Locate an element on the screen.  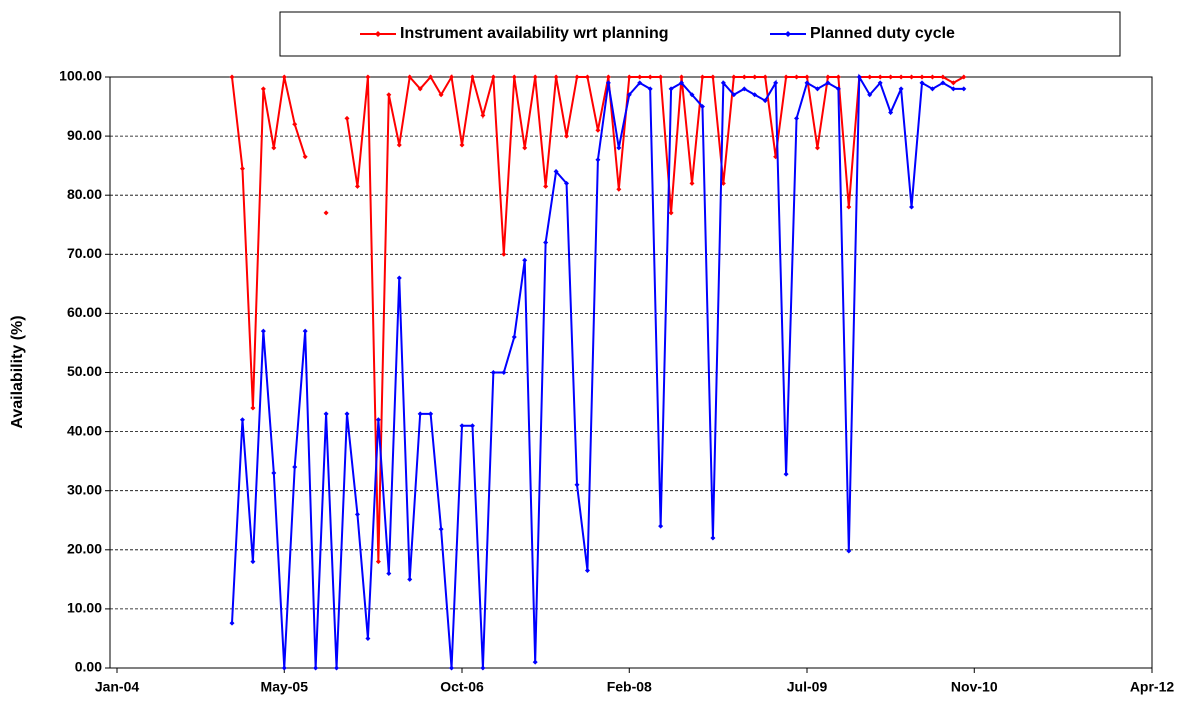
y-tick-label: 60.00 is located at coordinates (84, 312).